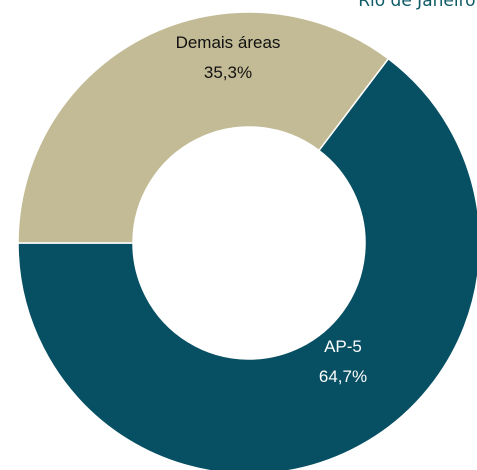 This screenshot has height=470, width=477. I want to click on label-ap-5-value: 64,7%, so click(343, 376).